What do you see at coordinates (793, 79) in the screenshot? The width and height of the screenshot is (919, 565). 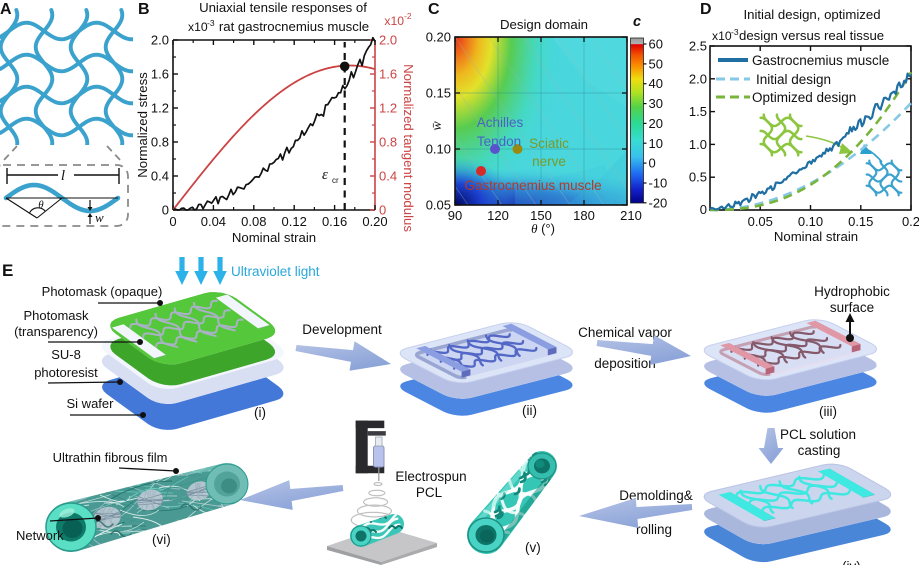 I see `svg-text: Initial design` at bounding box center [793, 79].